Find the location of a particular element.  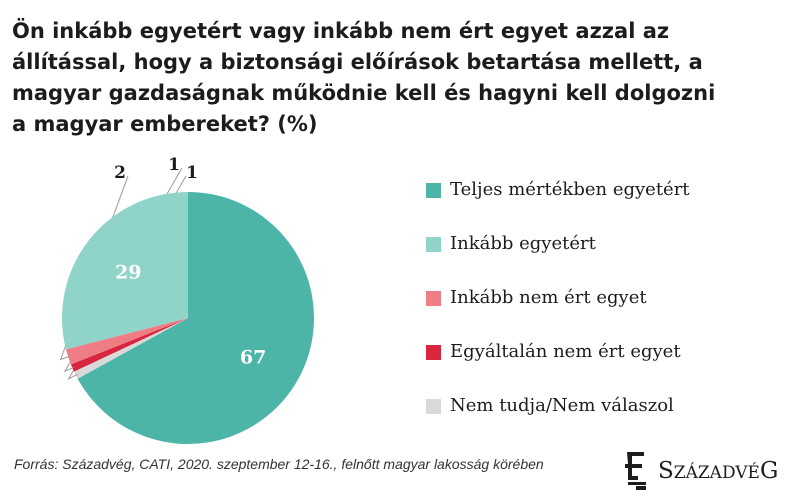

slice-value-label: 2 is located at coordinates (120, 173).